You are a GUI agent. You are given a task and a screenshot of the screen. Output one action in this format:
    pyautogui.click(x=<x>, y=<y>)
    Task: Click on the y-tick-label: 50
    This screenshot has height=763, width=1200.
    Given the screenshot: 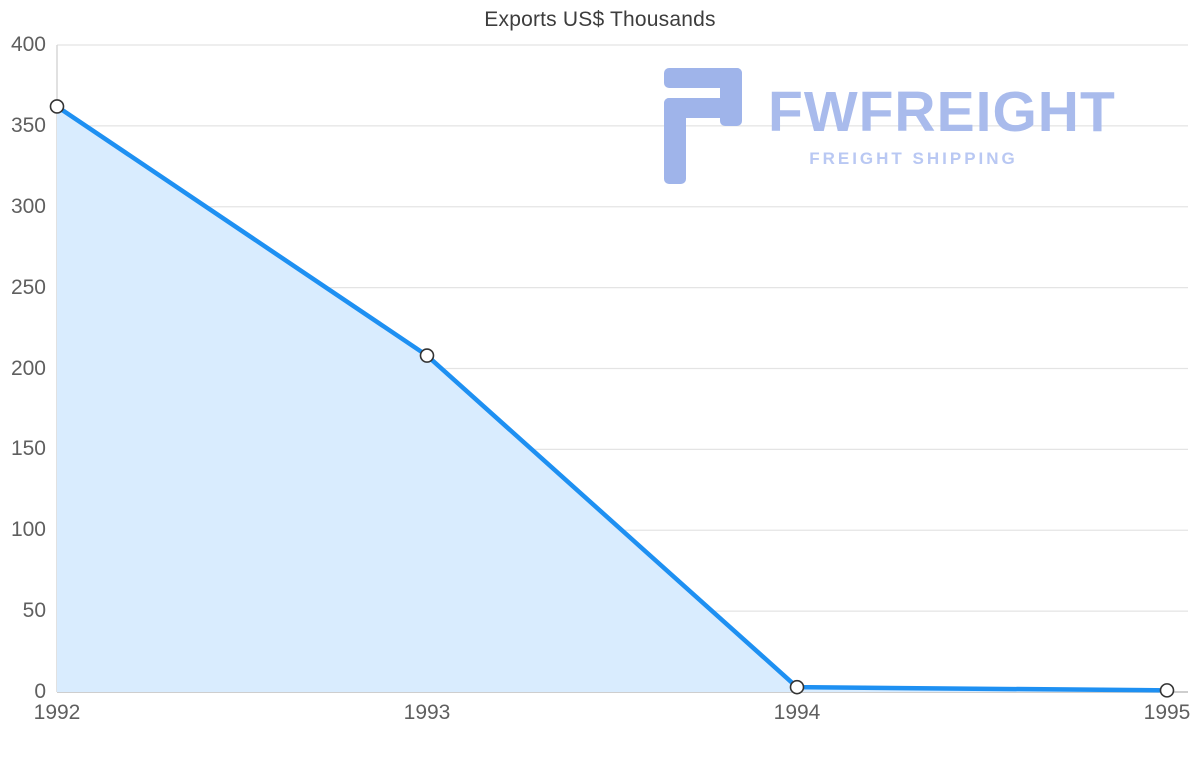 What is the action you would take?
    pyautogui.click(x=34, y=611)
    